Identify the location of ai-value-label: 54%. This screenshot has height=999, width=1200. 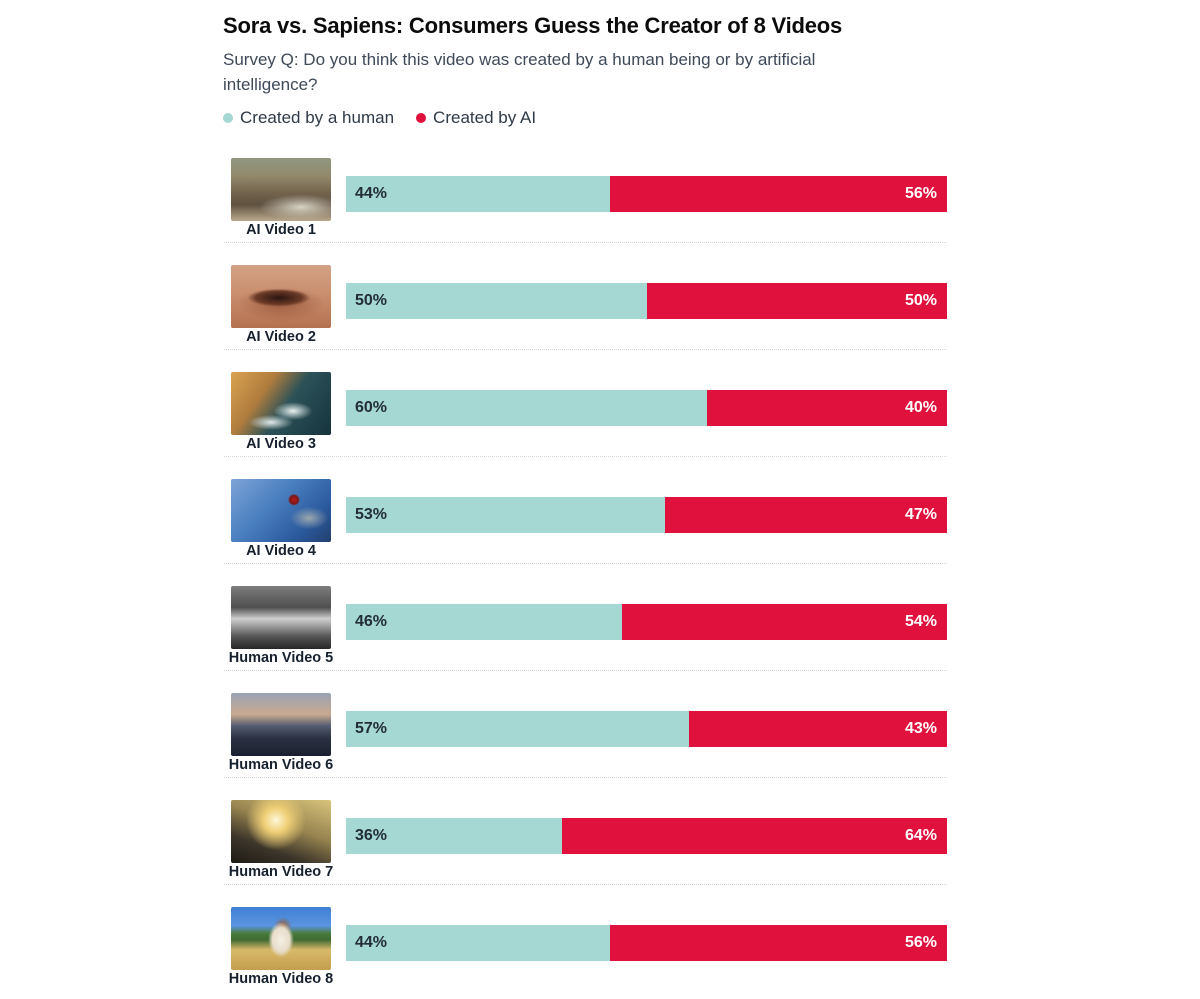
(920, 621).